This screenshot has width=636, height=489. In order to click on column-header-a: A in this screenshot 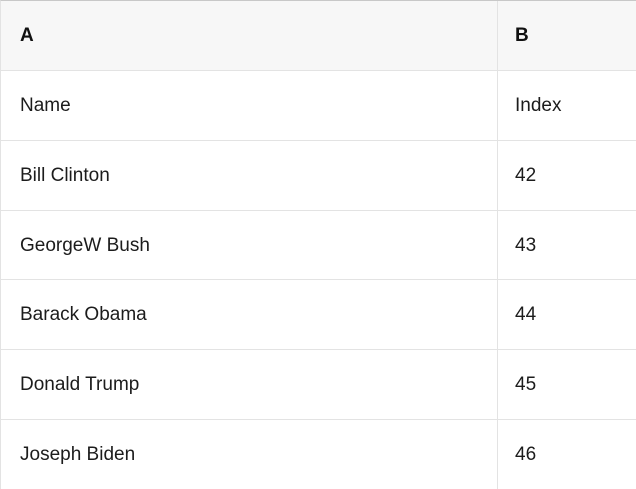, I will do `click(249, 35)`.